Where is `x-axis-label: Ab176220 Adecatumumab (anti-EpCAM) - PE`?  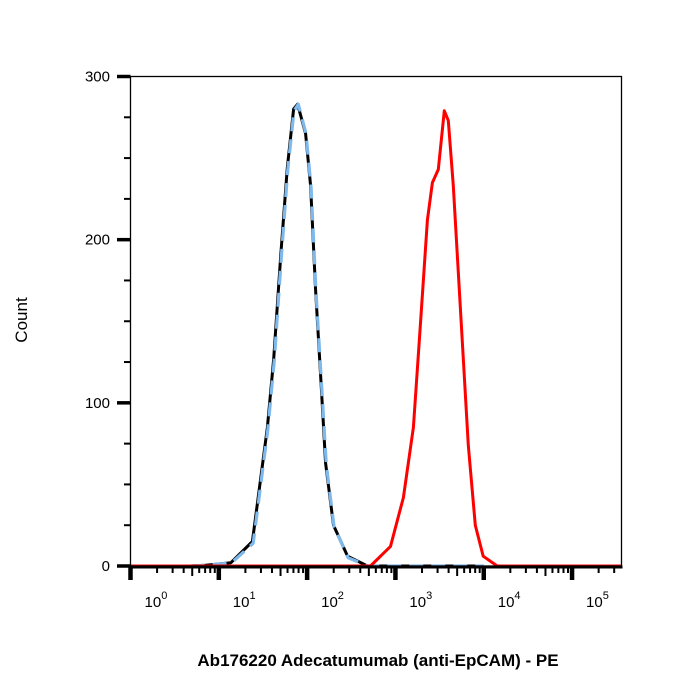
x-axis-label: Ab176220 Adecatumumab (anti-EpCAM) - PE is located at coordinates (377, 660).